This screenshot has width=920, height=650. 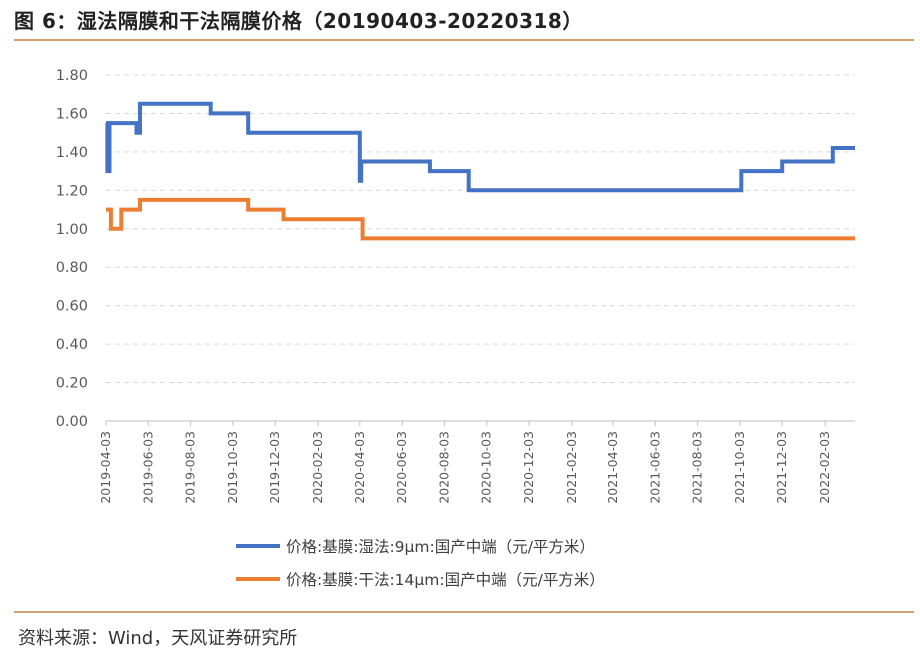 I want to click on x-tick-label: 2019-06-03, so click(x=147, y=467).